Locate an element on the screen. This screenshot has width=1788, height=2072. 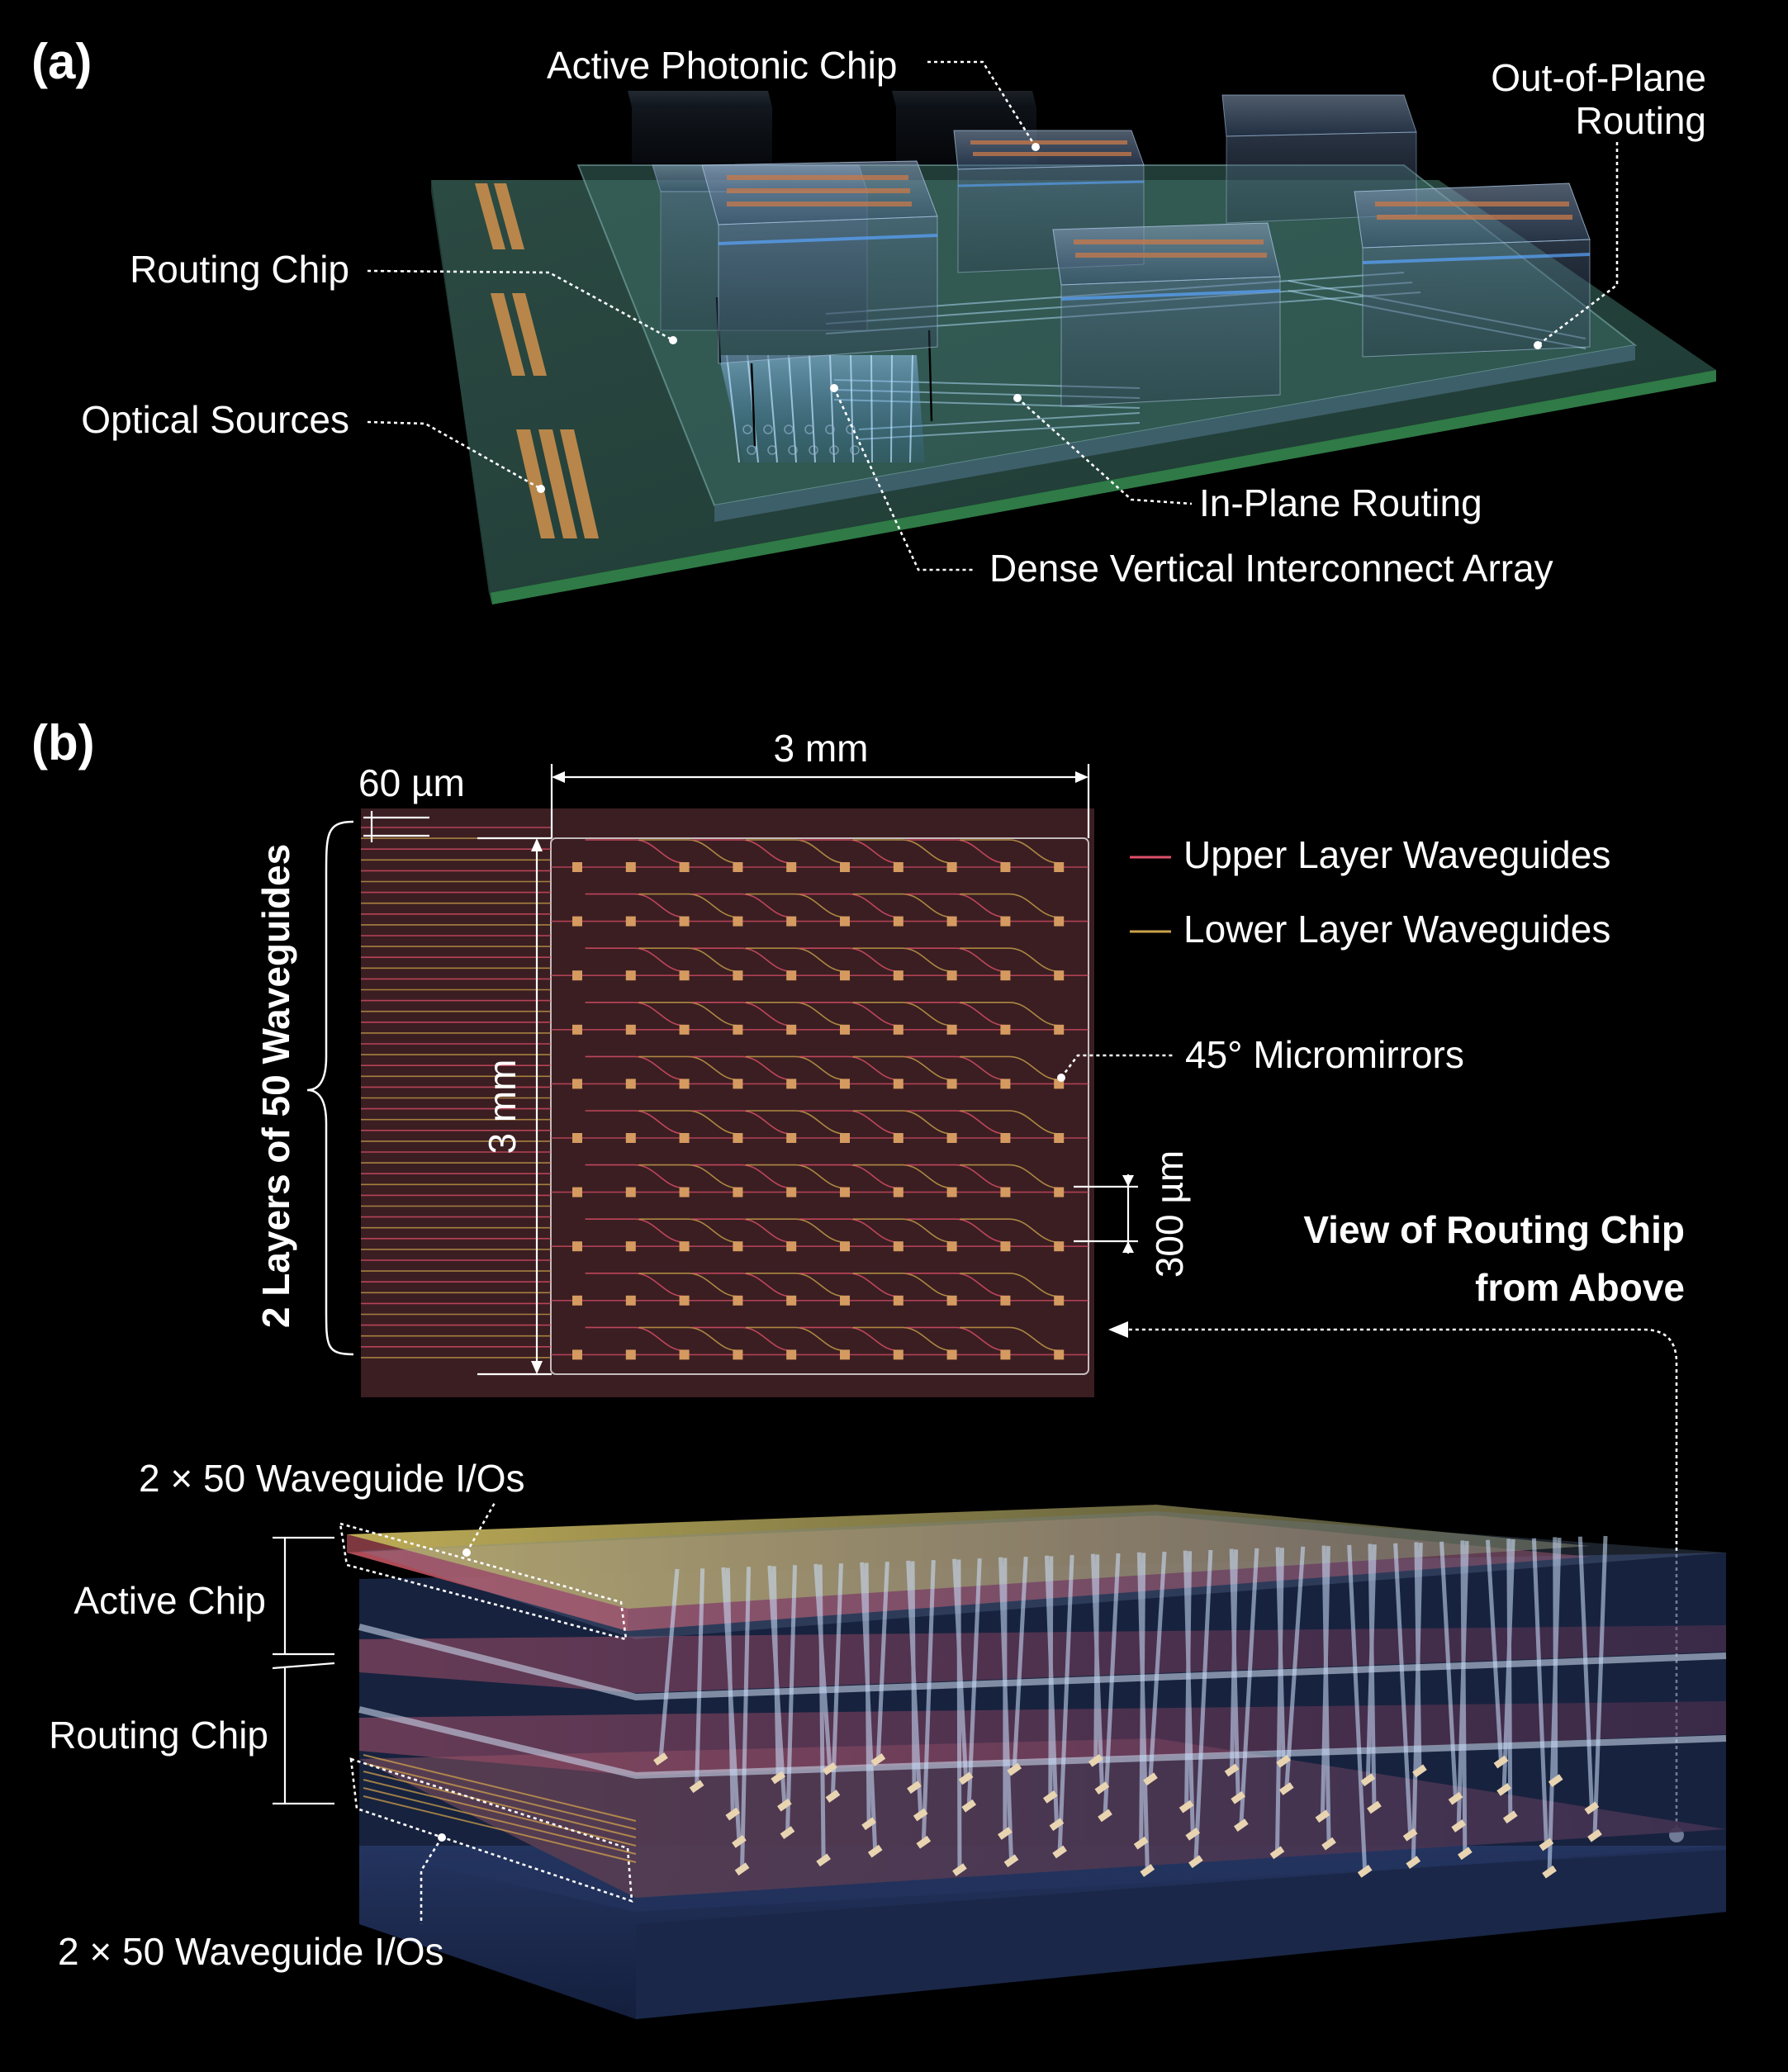
dim-width-label: 3 mm is located at coordinates (822, 748).